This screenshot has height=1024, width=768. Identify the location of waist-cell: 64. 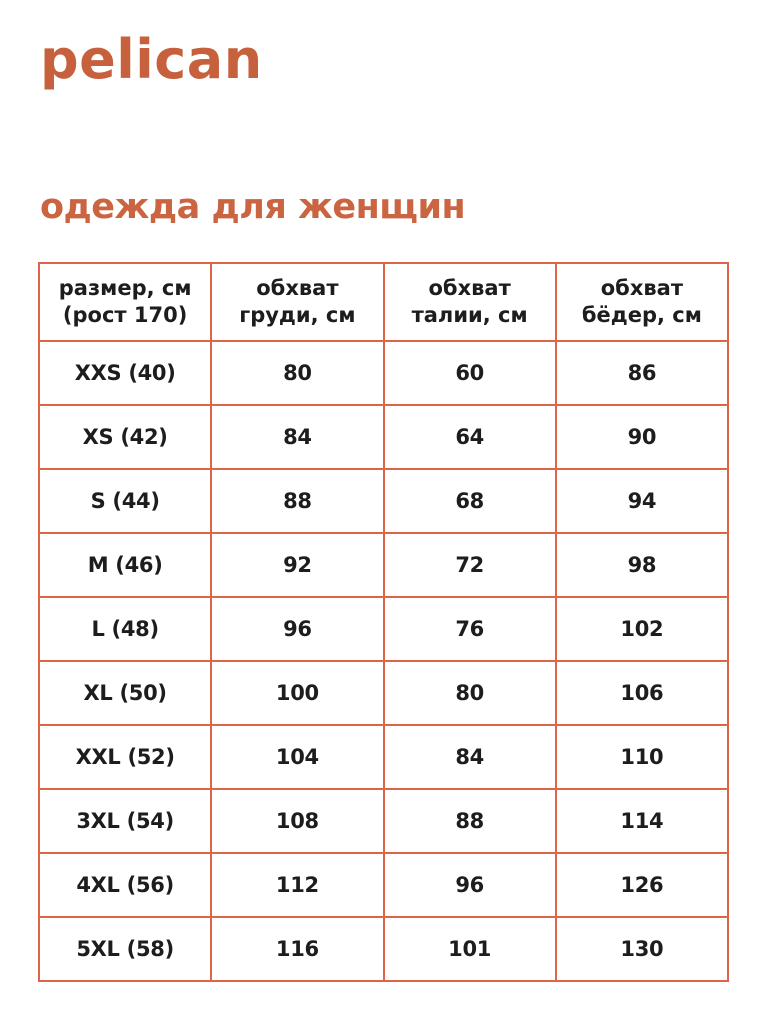
(469, 437).